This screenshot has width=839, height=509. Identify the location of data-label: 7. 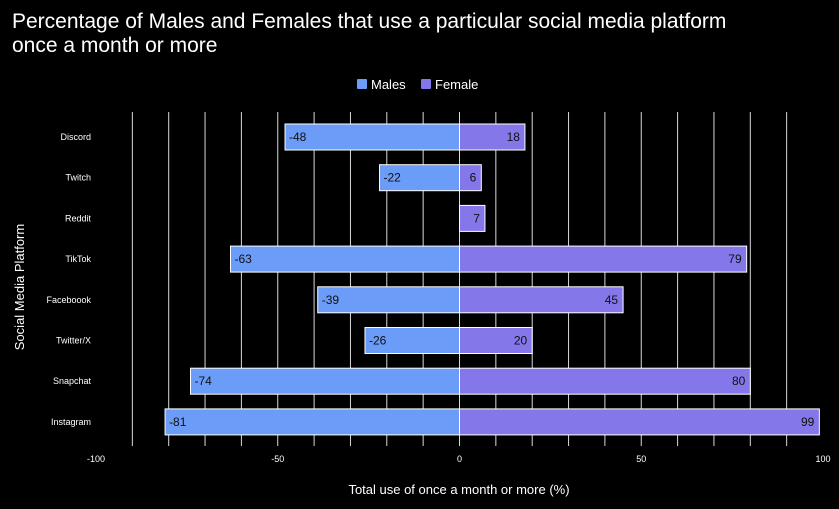
(476, 218).